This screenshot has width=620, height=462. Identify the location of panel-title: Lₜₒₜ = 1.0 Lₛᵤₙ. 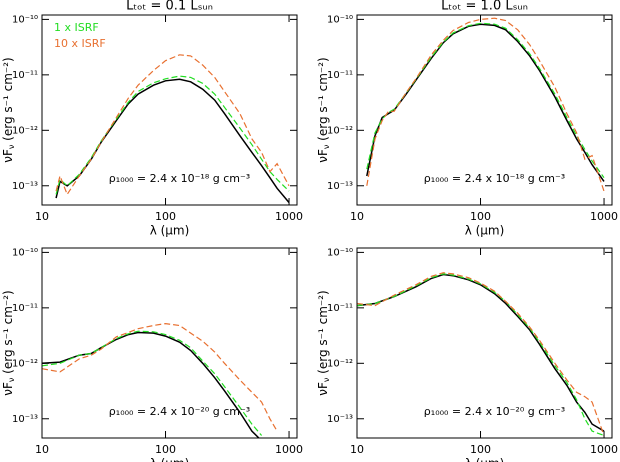
(484, 7).